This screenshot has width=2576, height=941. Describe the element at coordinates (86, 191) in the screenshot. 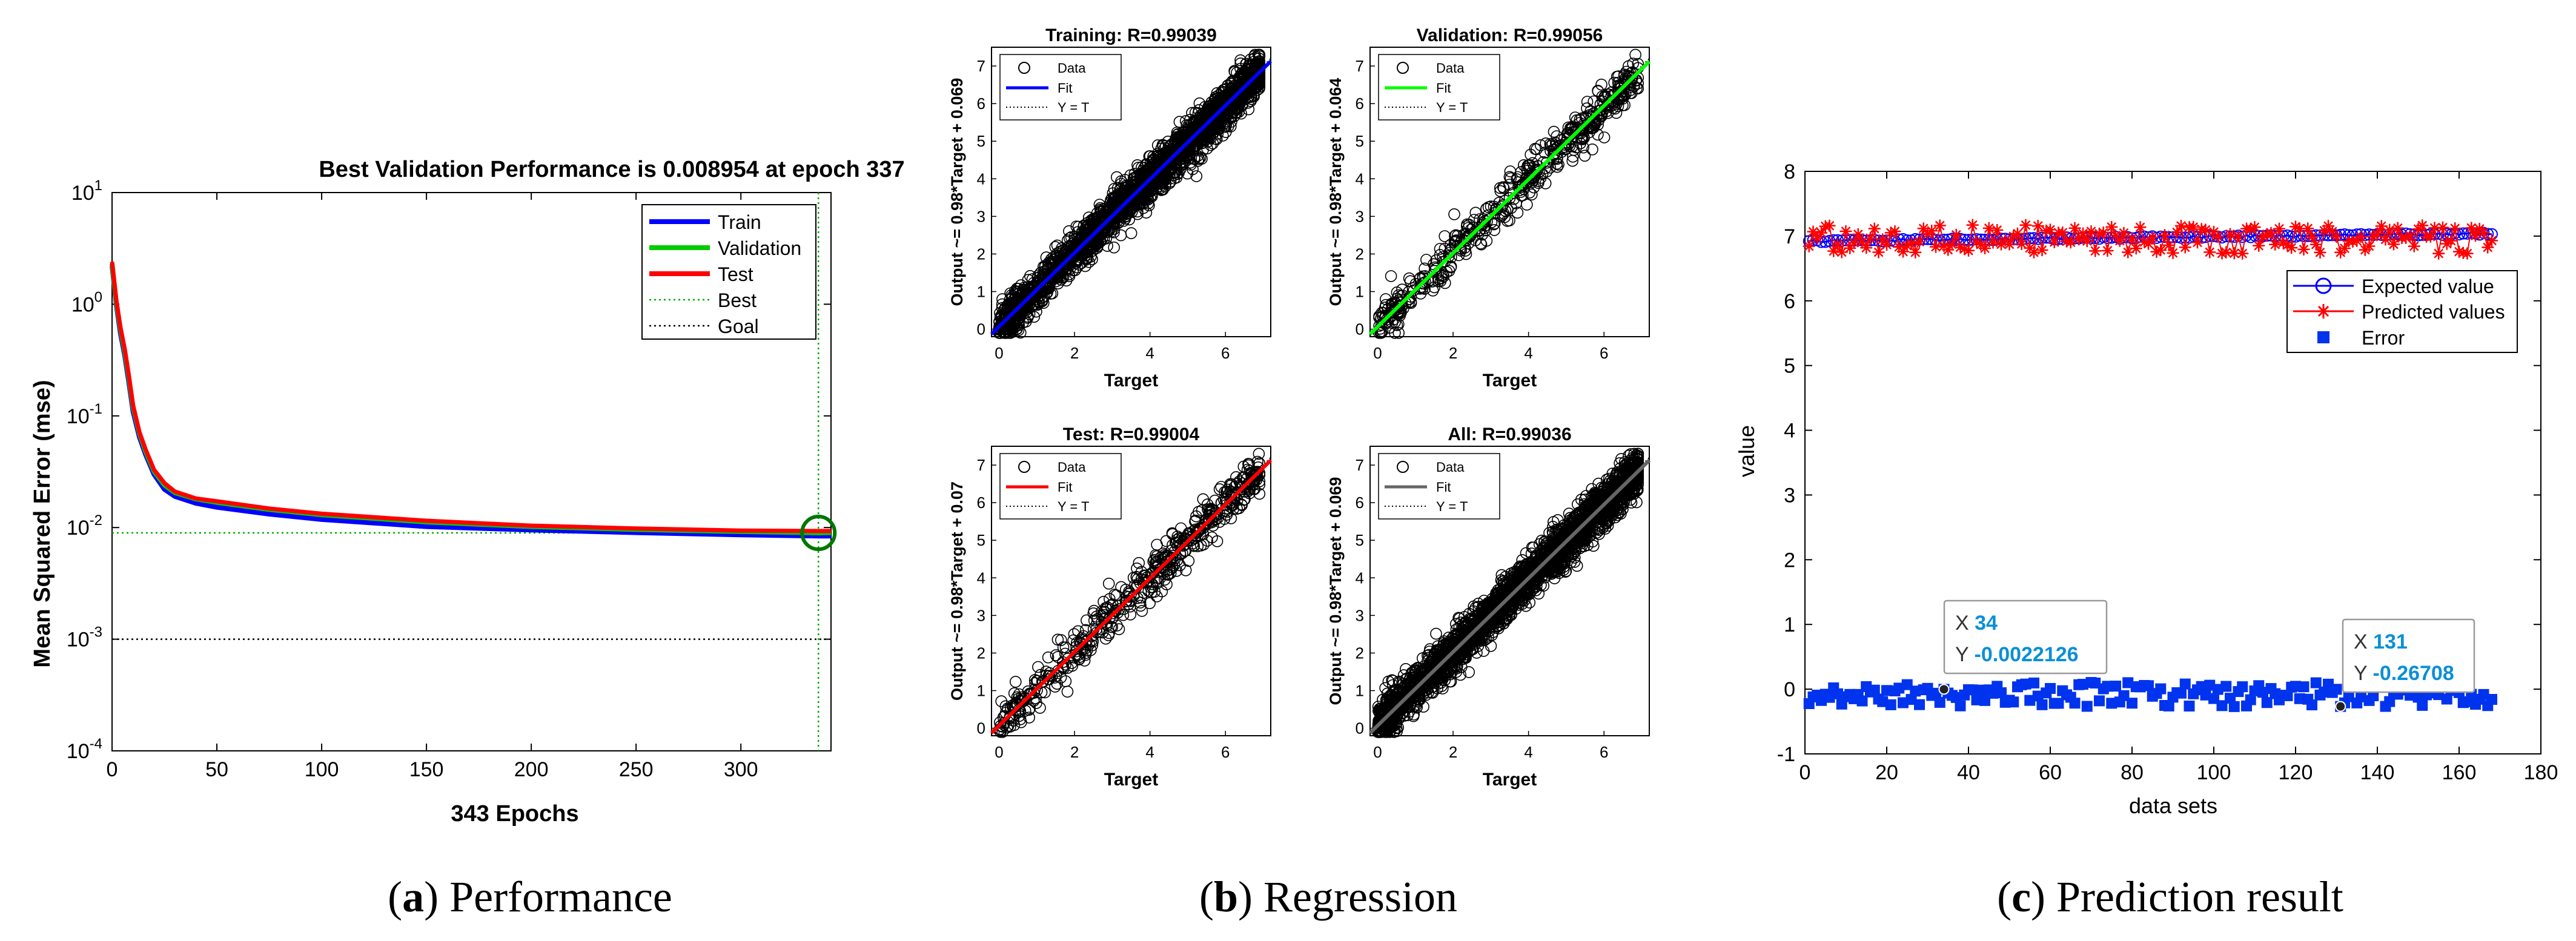

I see `perf-ytick-label: 10¹` at that location.